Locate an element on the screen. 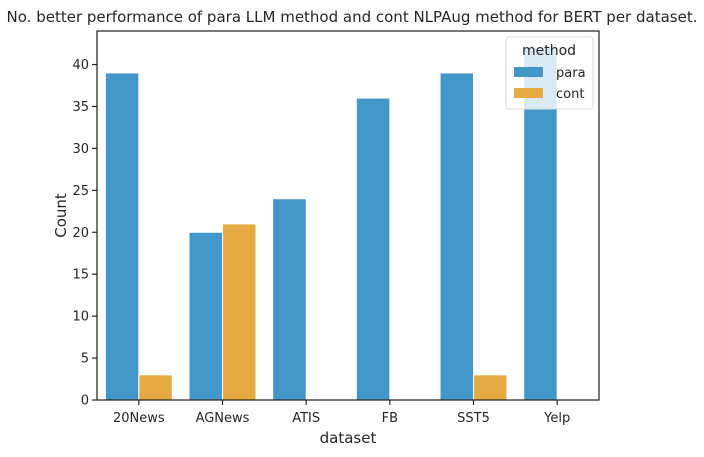 The width and height of the screenshot is (704, 457). y-tick-label: 35 is located at coordinates (80, 107).